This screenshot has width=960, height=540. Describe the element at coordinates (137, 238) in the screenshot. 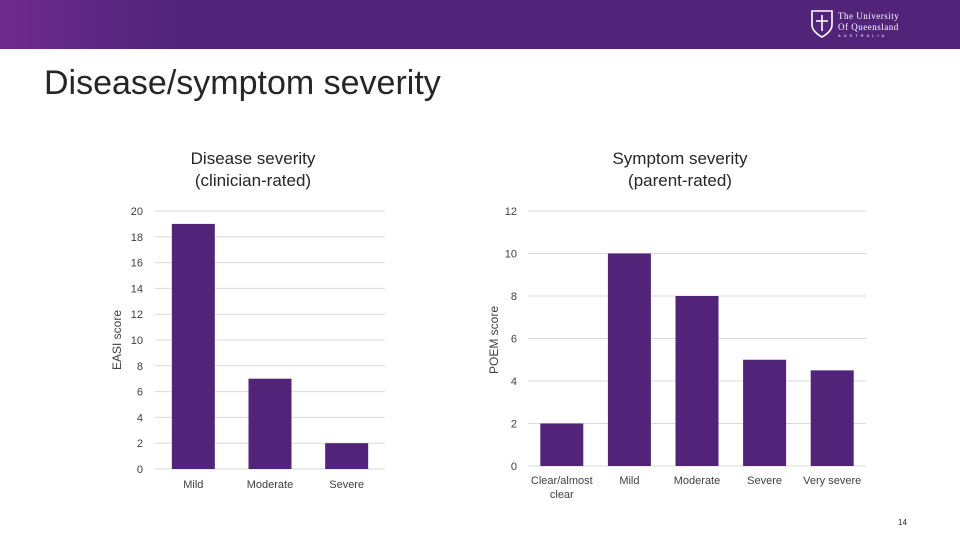

I see `disease-ytick-label: 18` at that location.